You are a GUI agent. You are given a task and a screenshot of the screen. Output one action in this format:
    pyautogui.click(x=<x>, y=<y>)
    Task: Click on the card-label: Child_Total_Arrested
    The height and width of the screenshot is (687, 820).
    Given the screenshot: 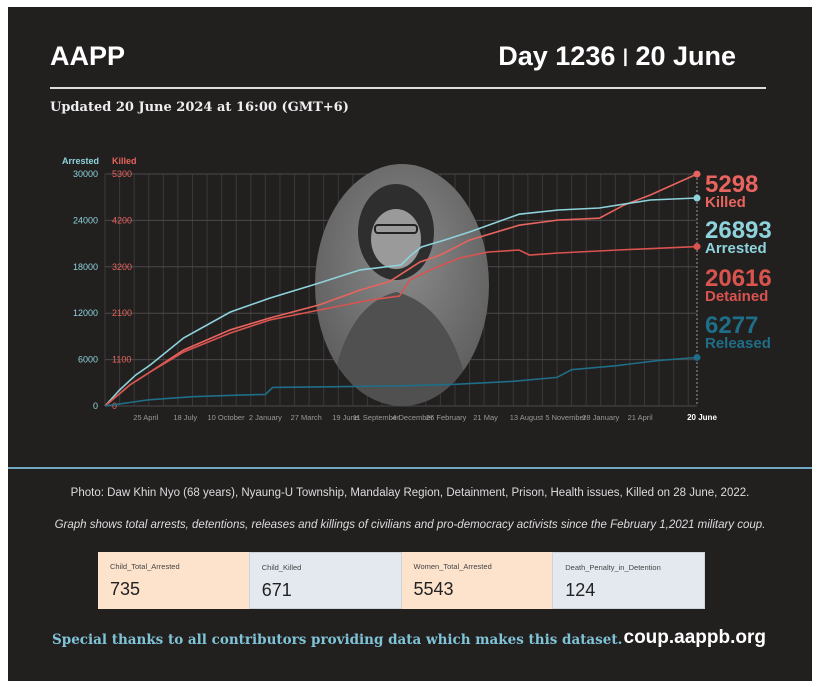 What is the action you would take?
    pyautogui.click(x=145, y=566)
    